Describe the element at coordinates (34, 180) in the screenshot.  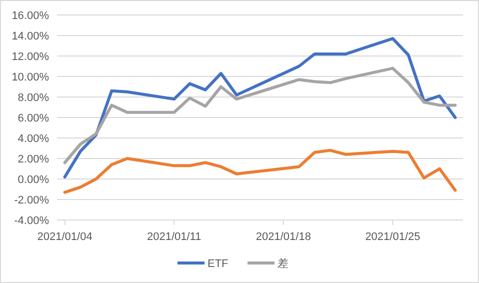
I see `y-tick-label: 0.00%` at that location.